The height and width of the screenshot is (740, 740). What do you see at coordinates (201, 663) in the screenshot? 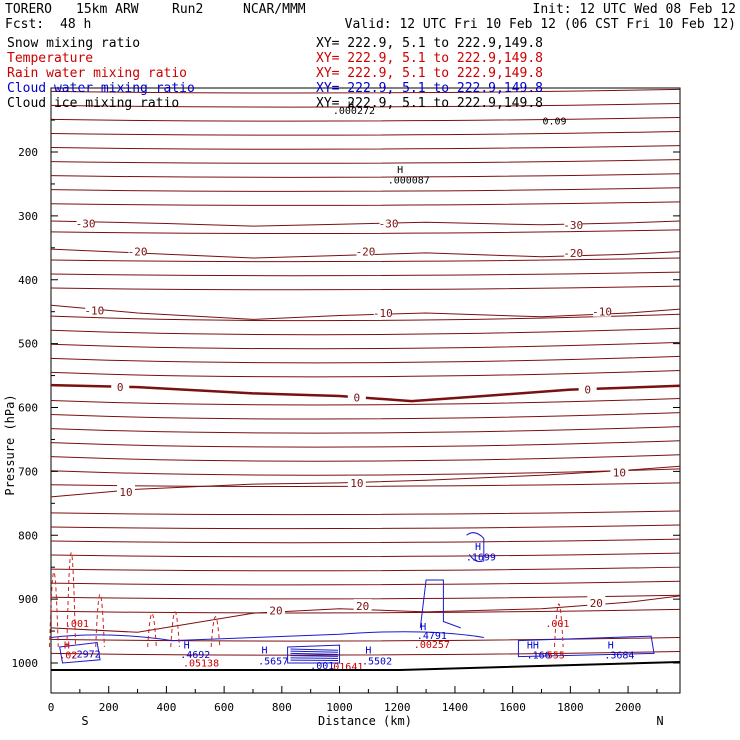
I see `contour-annotation: .05138` at bounding box center [201, 663].